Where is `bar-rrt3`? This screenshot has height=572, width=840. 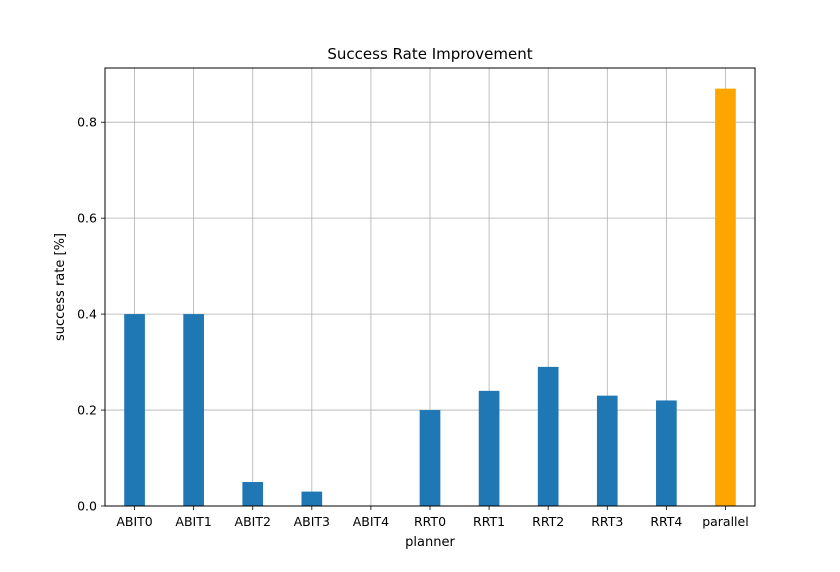 bar-rrt3 is located at coordinates (607, 450).